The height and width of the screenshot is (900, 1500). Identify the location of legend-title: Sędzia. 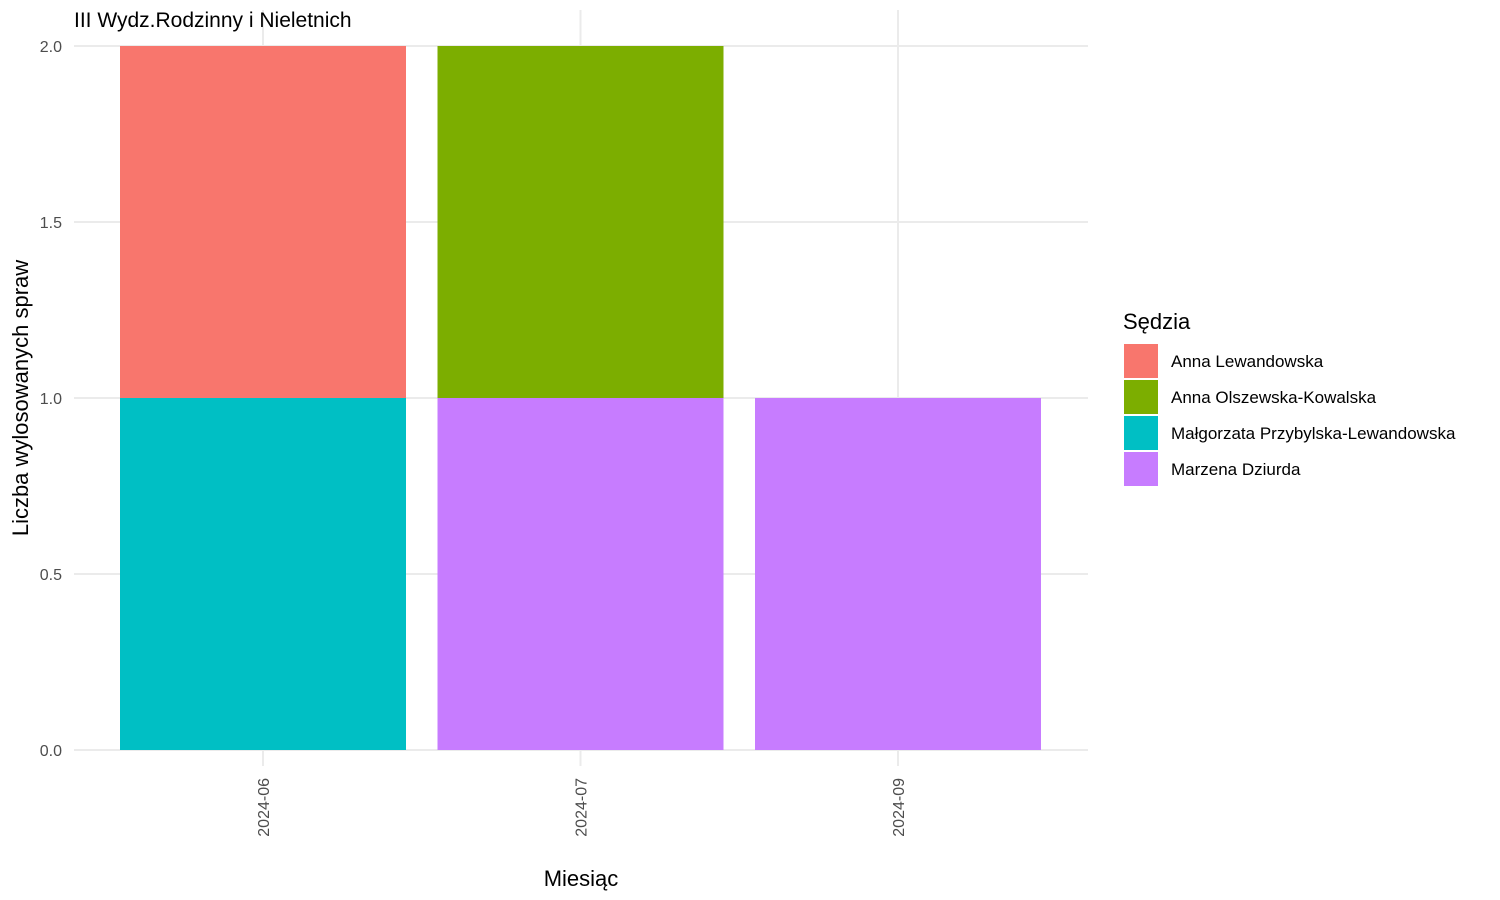
(1157, 321).